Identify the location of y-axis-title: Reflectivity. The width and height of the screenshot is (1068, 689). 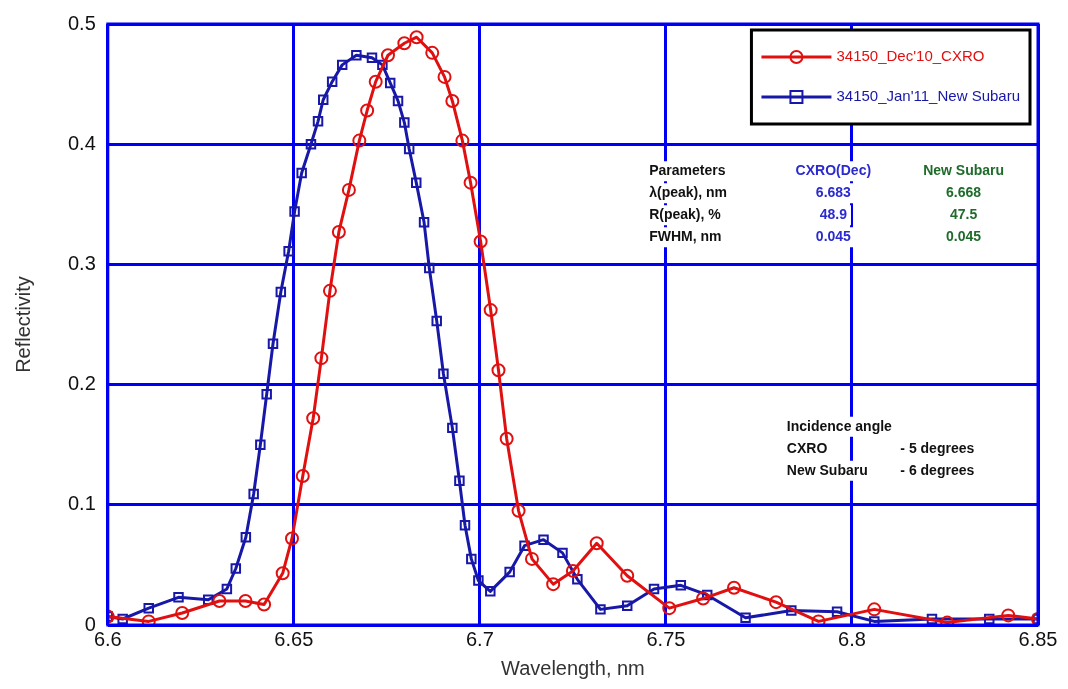
(22, 324).